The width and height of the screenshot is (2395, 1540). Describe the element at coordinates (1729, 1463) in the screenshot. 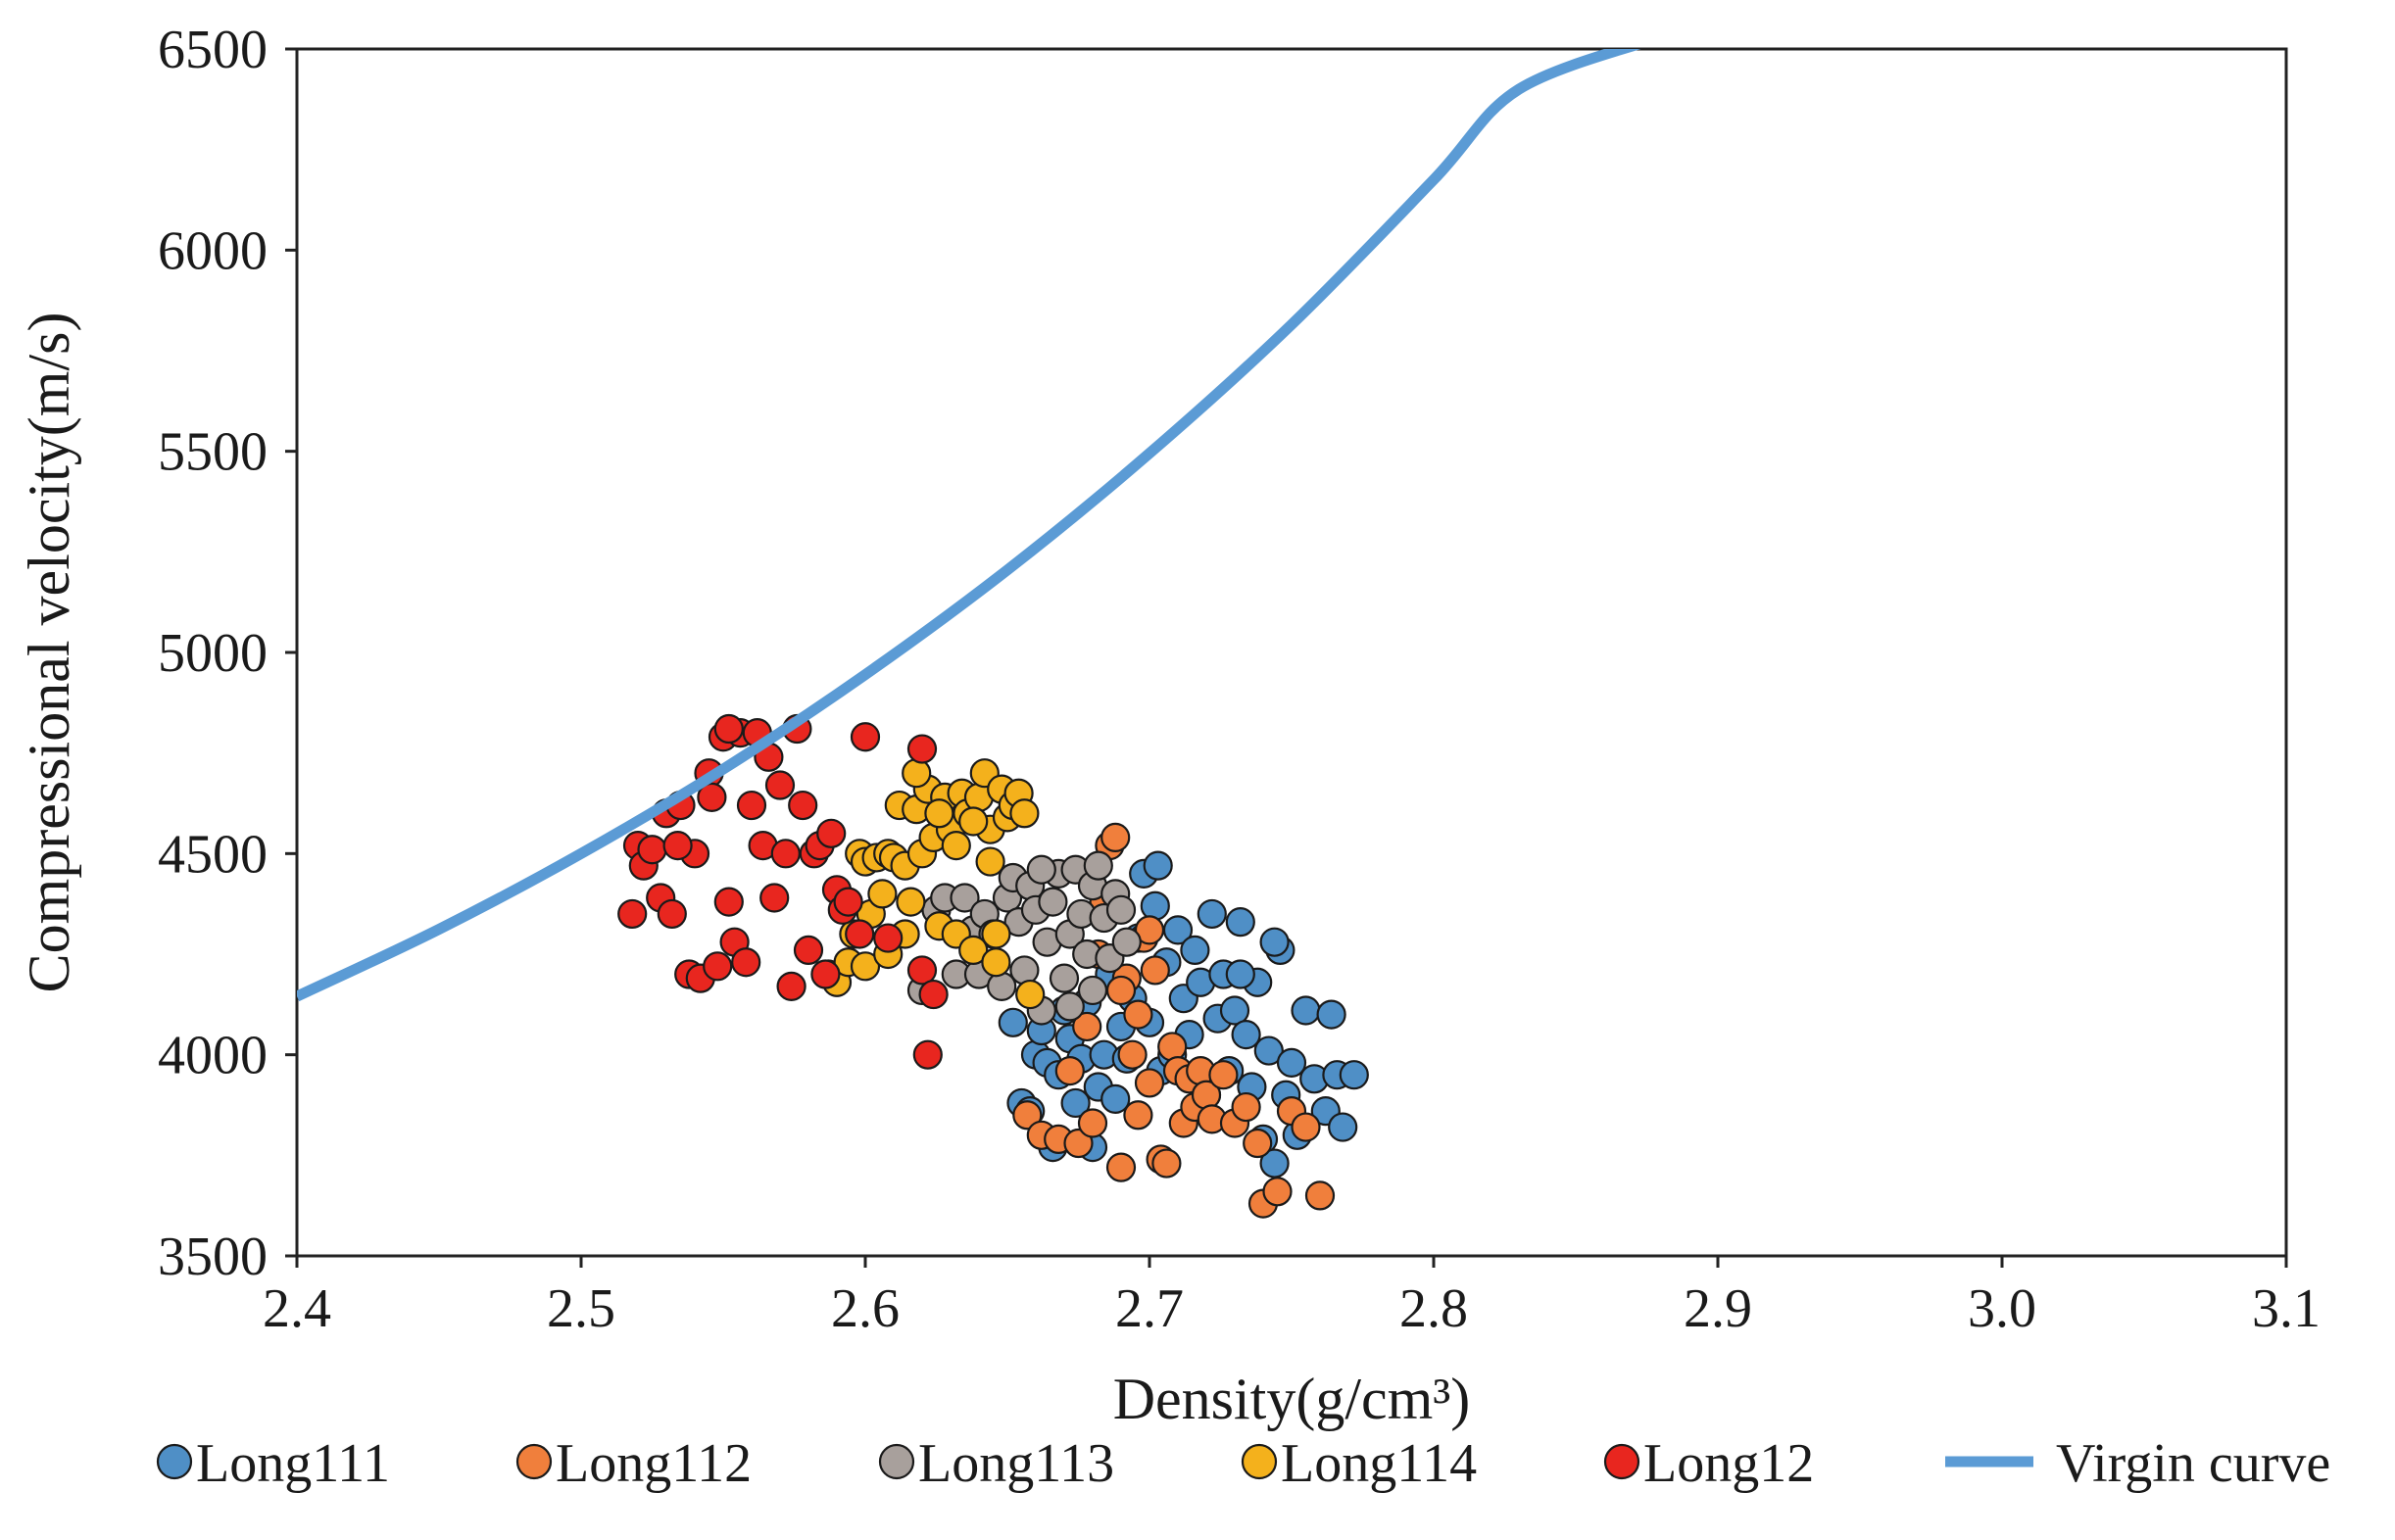

I see `legend-label: Long12` at that location.